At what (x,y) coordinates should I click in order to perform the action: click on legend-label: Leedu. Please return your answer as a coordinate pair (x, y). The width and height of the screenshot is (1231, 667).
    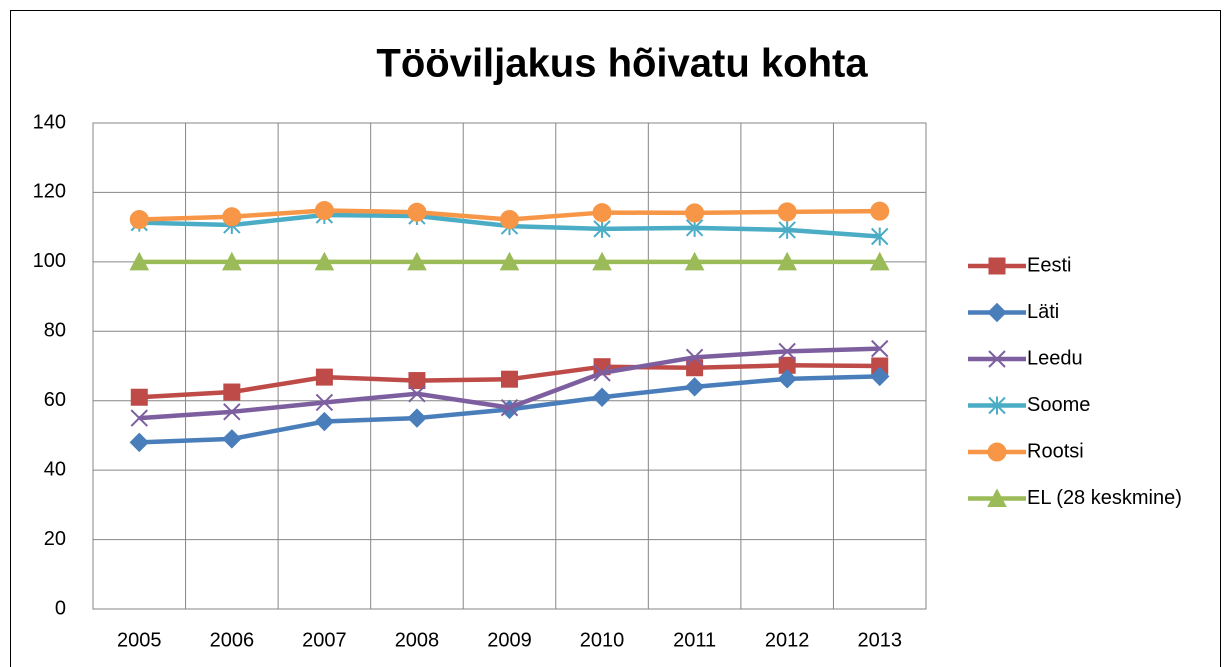
    Looking at the image, I should click on (1055, 358).